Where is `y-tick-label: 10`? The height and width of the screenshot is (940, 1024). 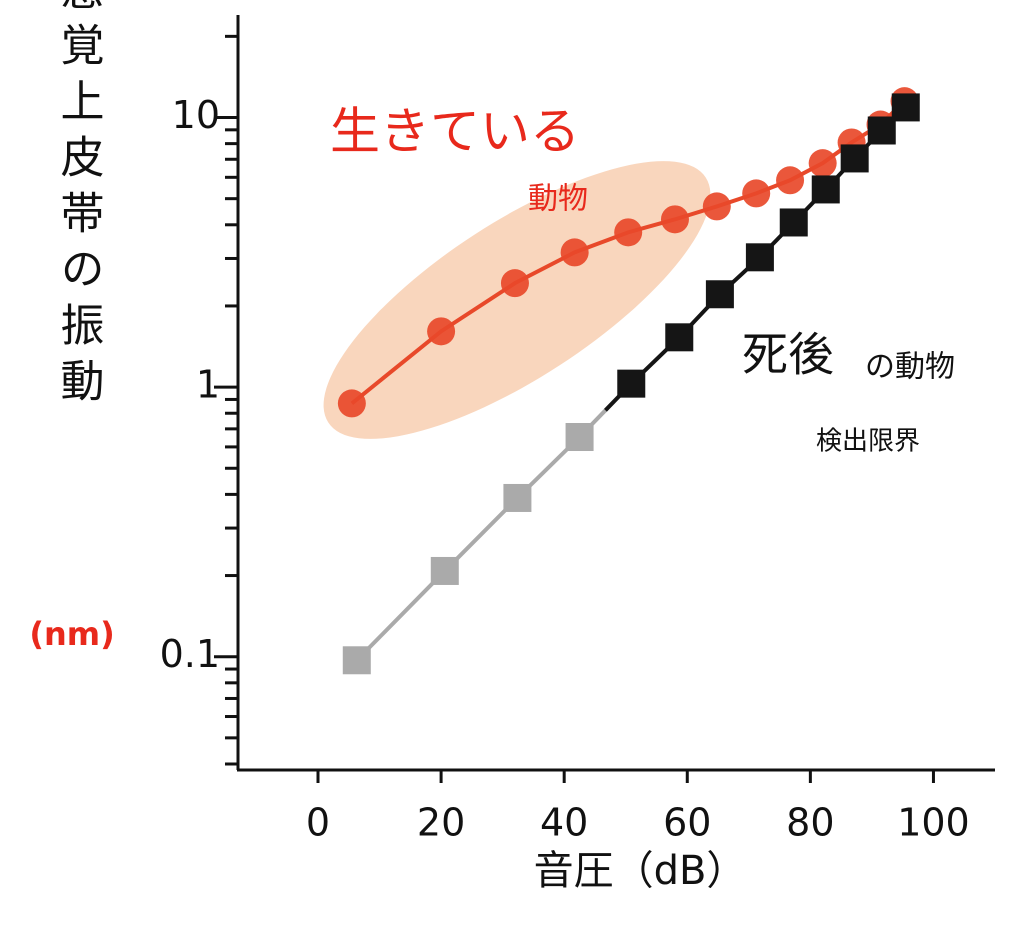 y-tick-label: 10 is located at coordinates (196, 115).